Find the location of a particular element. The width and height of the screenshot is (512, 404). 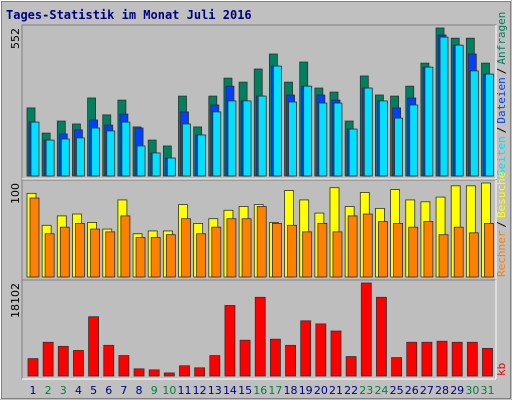

x-tick-label: 30 is located at coordinates (472, 390).